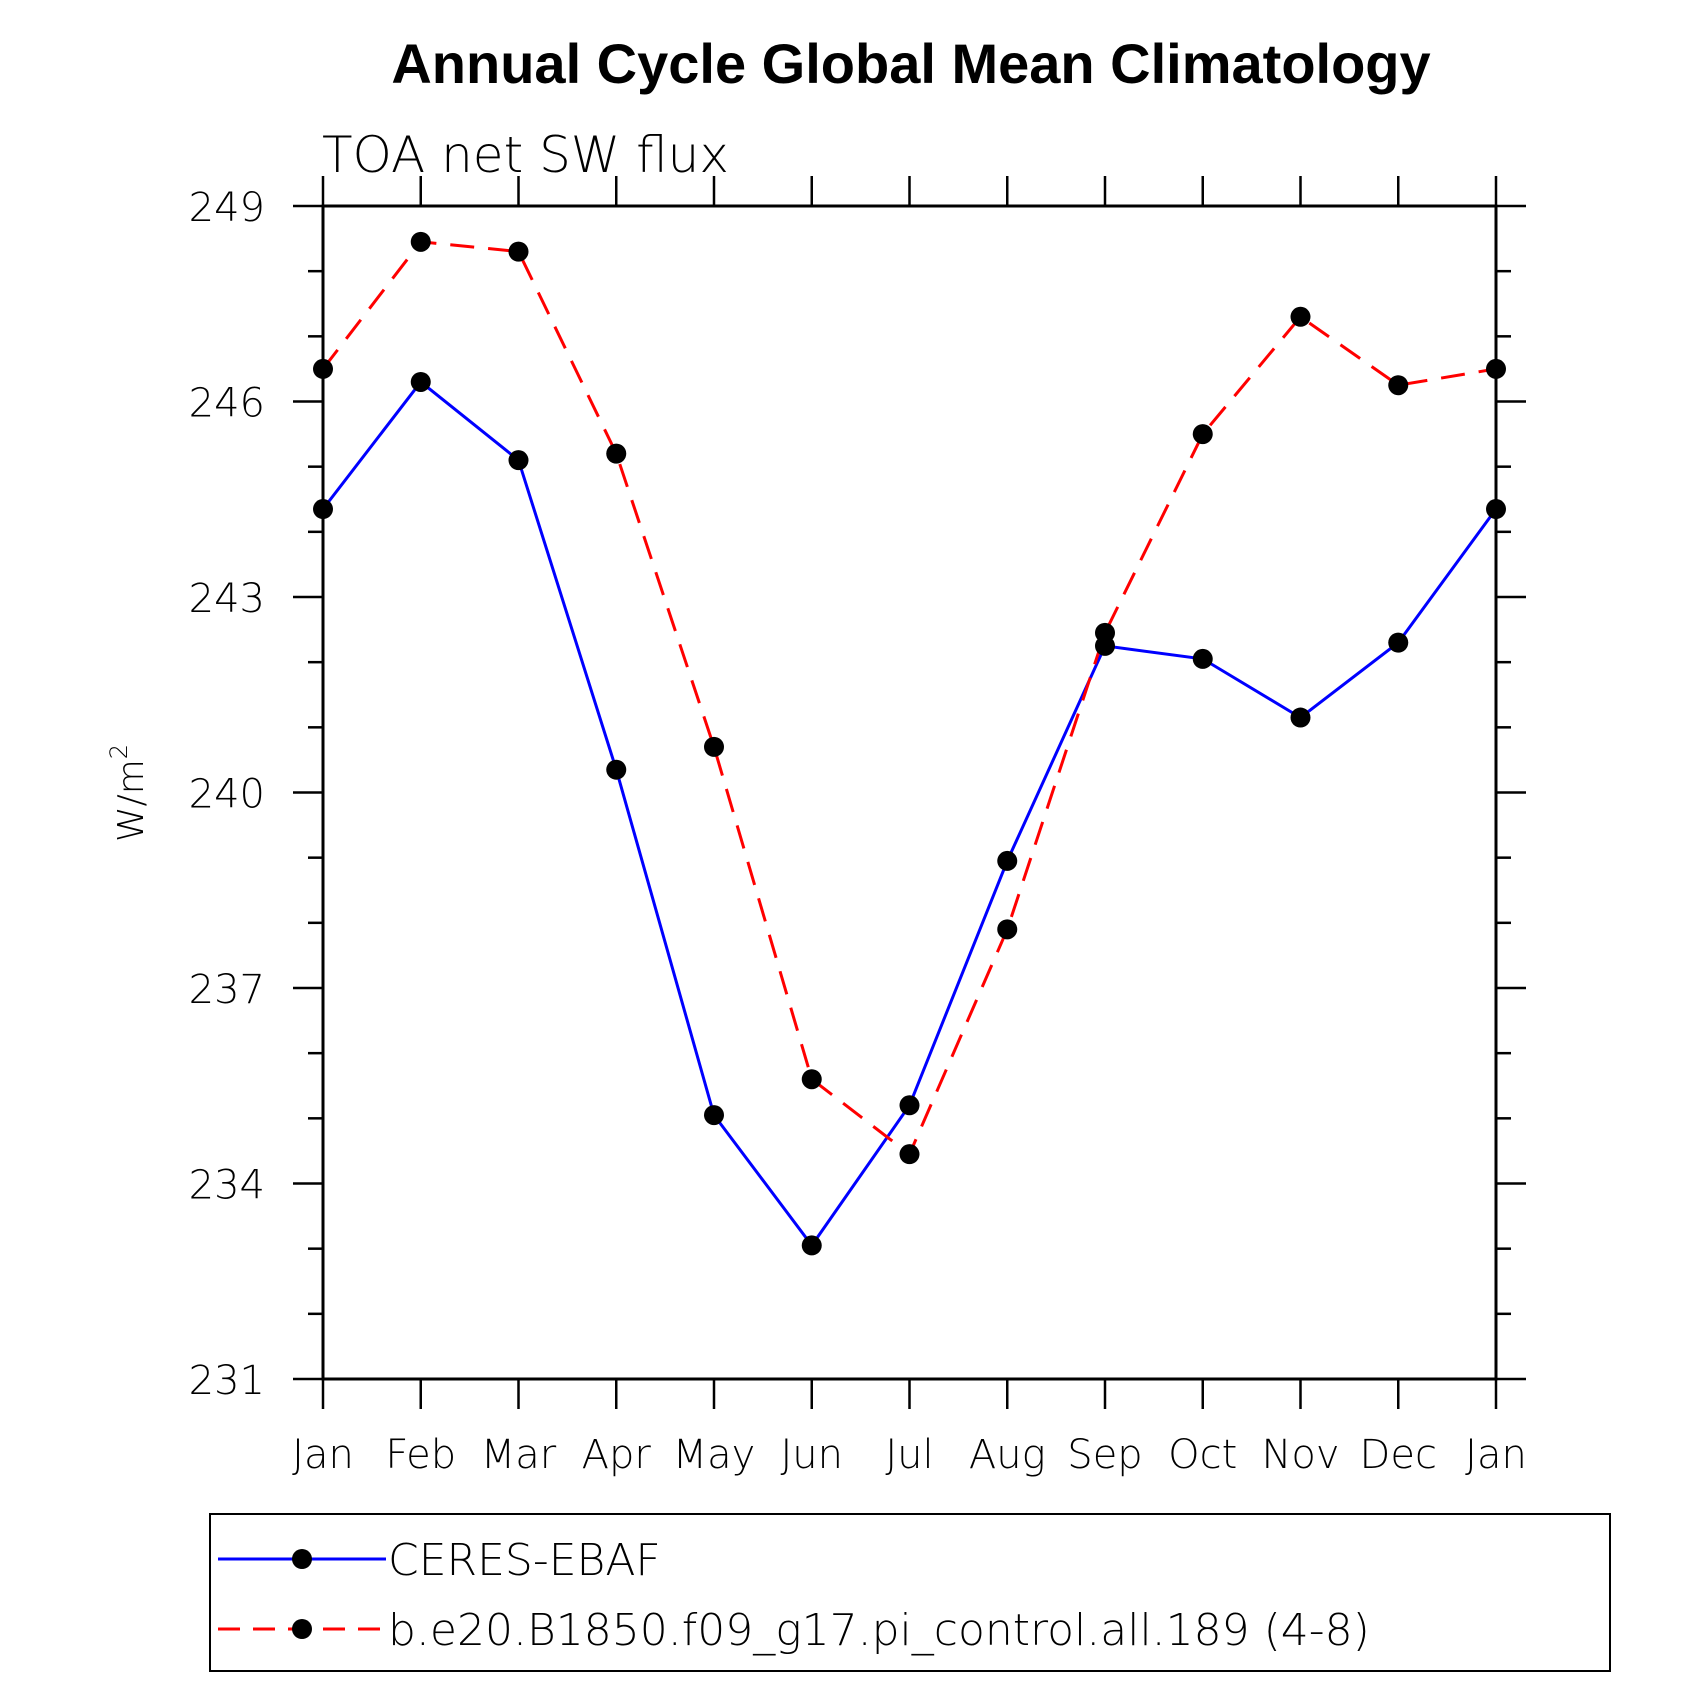  I want to click on y-axis-label: W/m2, so click(128, 793).